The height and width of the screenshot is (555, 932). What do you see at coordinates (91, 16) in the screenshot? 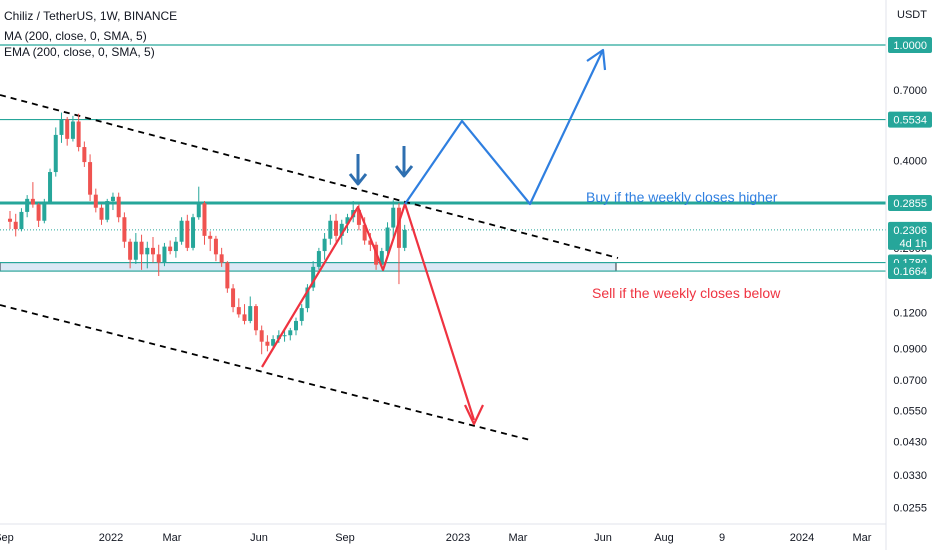
I see `symbol-title: Chiliz / TetherUS, 1W, BINANCE` at bounding box center [91, 16].